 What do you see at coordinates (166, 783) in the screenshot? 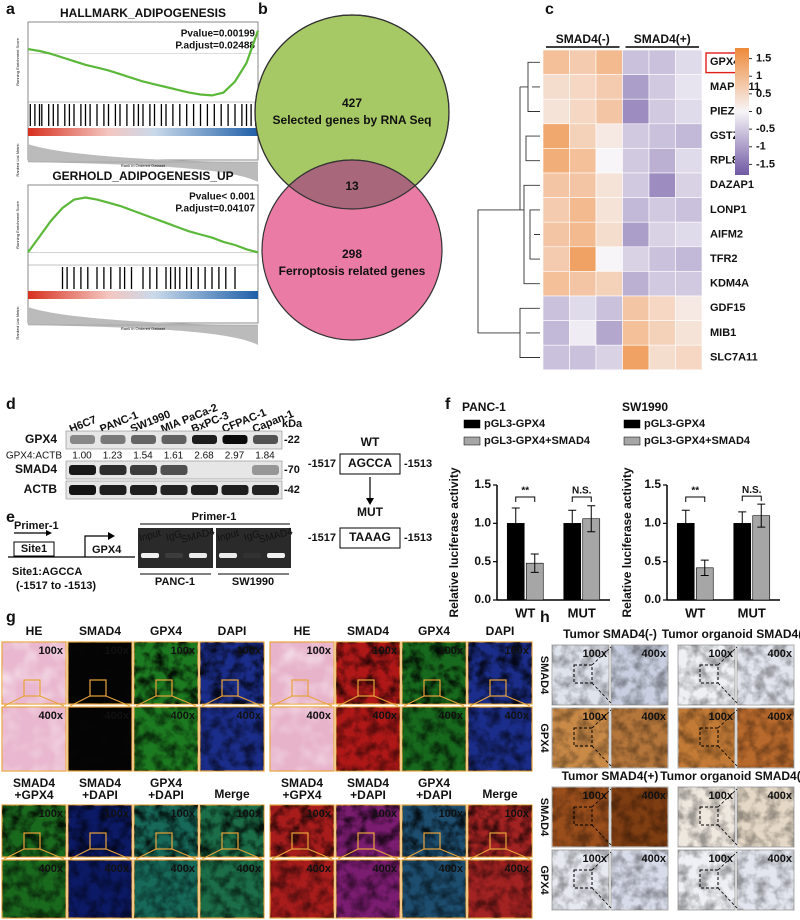
I see `stain-label: GPX4` at bounding box center [166, 783].